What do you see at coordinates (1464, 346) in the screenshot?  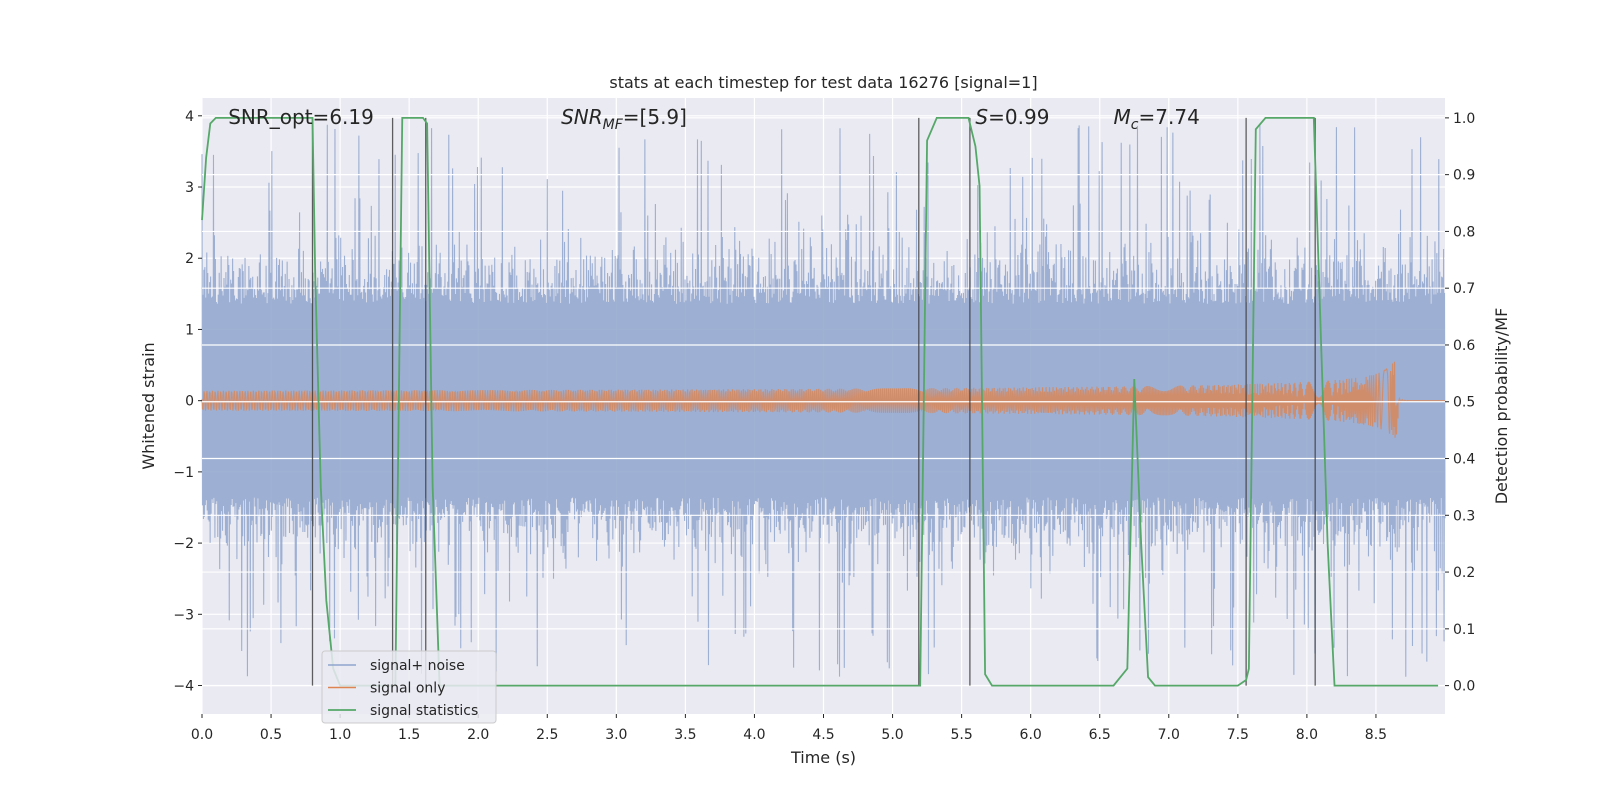 I see `y-tick-label-right: 0.6` at bounding box center [1464, 346].